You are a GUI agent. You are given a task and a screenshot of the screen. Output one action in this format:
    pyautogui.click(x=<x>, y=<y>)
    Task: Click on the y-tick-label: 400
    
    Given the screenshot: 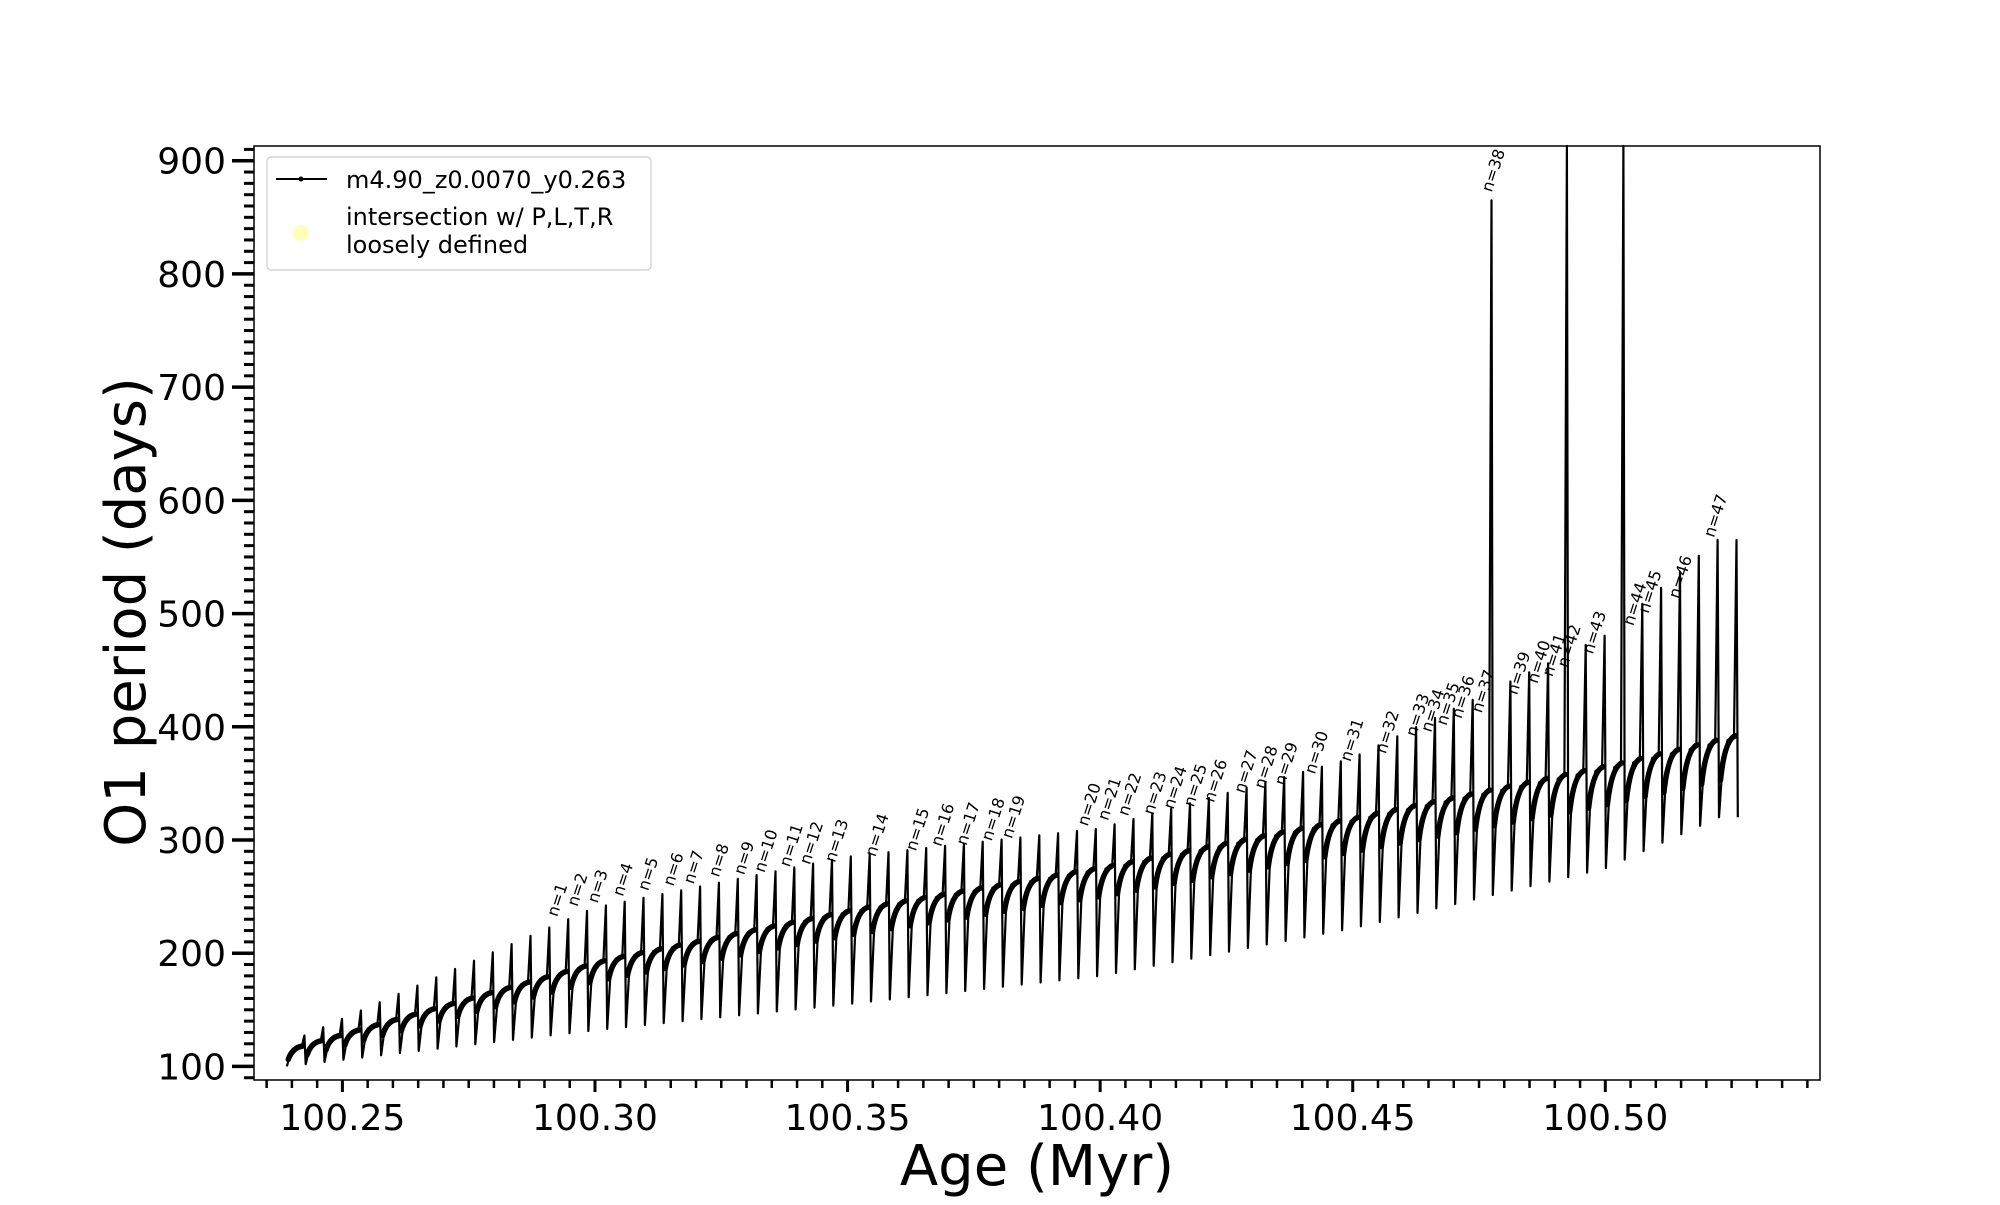 What is the action you would take?
    pyautogui.click(x=191, y=728)
    